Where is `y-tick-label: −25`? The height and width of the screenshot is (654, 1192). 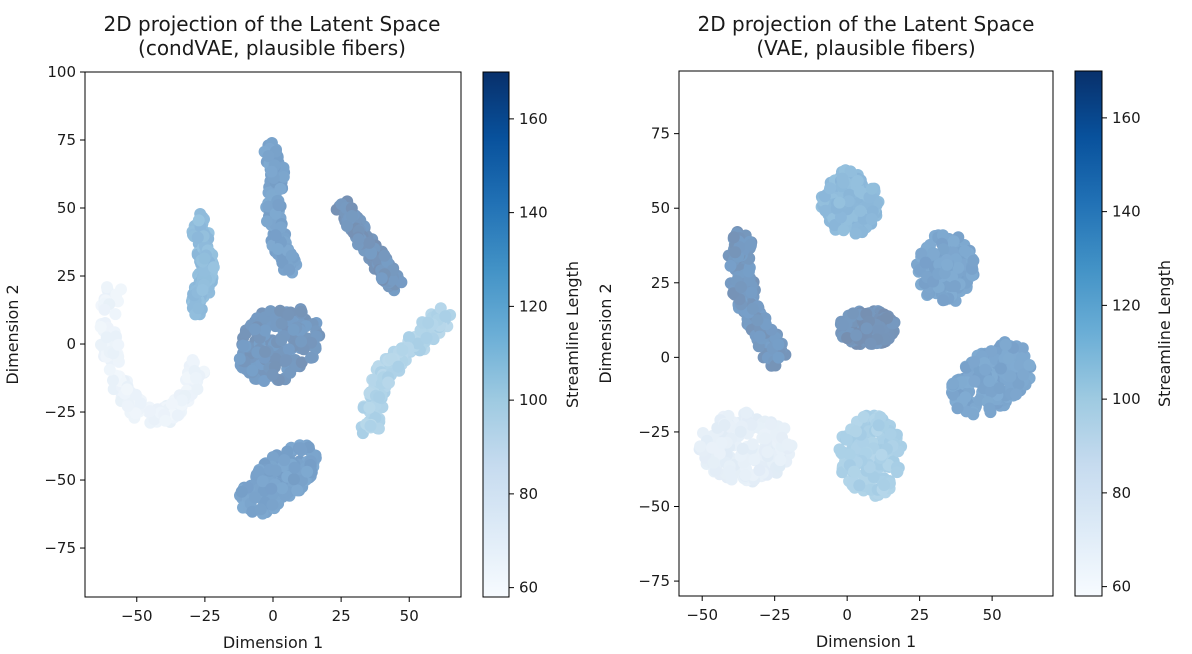
y-tick-label: −25 is located at coordinates (60, 412).